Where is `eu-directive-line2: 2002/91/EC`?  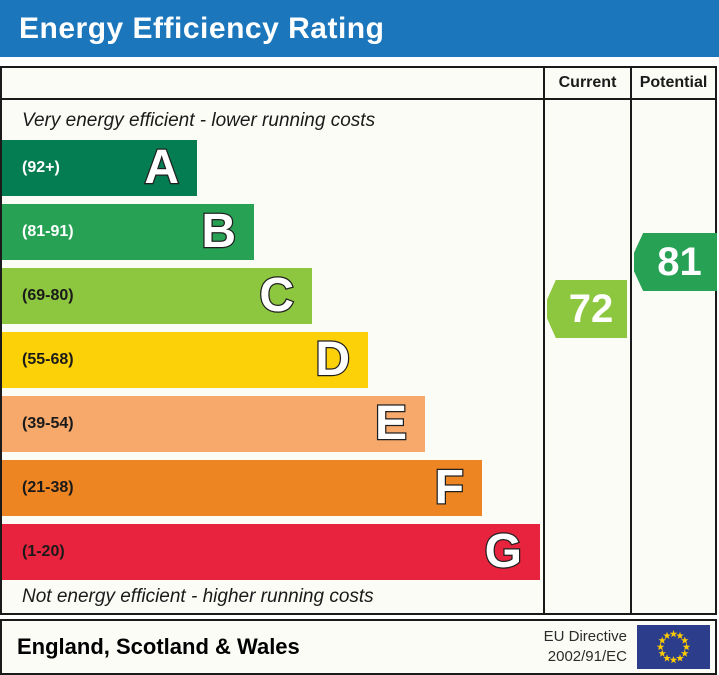 eu-directive-line2: 2002/91/EC is located at coordinates (587, 656).